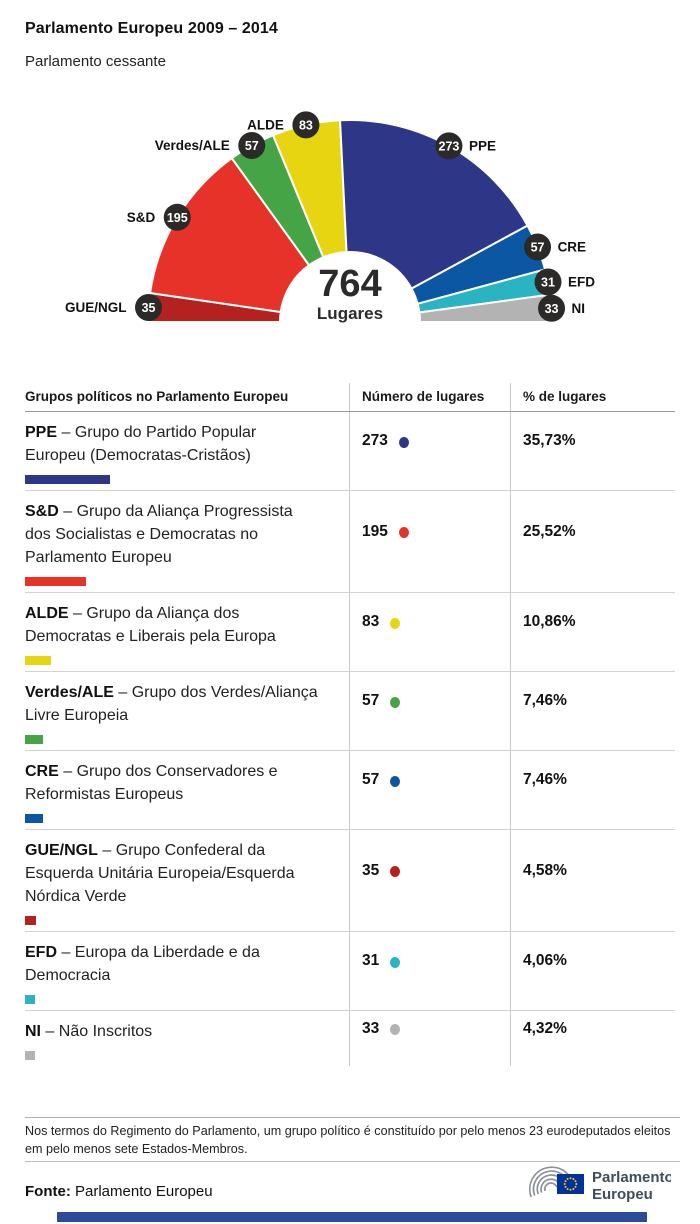 The width and height of the screenshot is (700, 1224). What do you see at coordinates (371, 960) in the screenshot?
I see `group-seats: 31` at bounding box center [371, 960].